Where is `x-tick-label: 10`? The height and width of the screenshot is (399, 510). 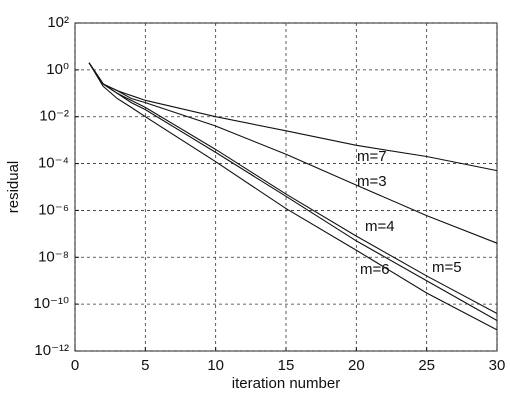 x-tick-label: 10 is located at coordinates (215, 365).